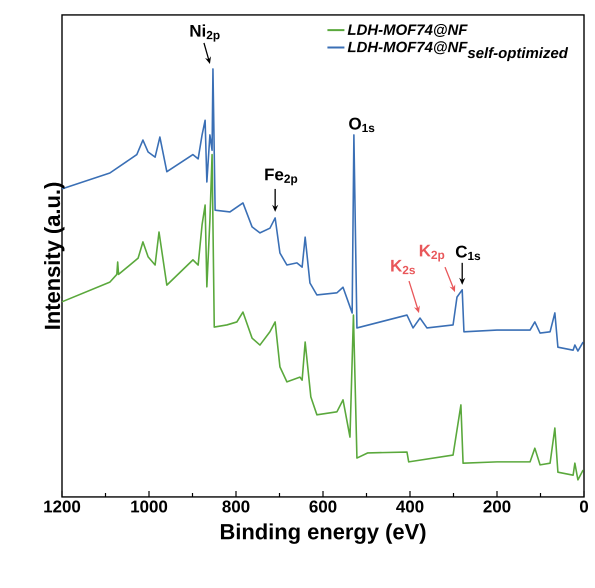 This screenshot has width=595, height=588. What do you see at coordinates (205, 33) in the screenshot?
I see `annotation: Ni$_{2p}$` at bounding box center [205, 33].